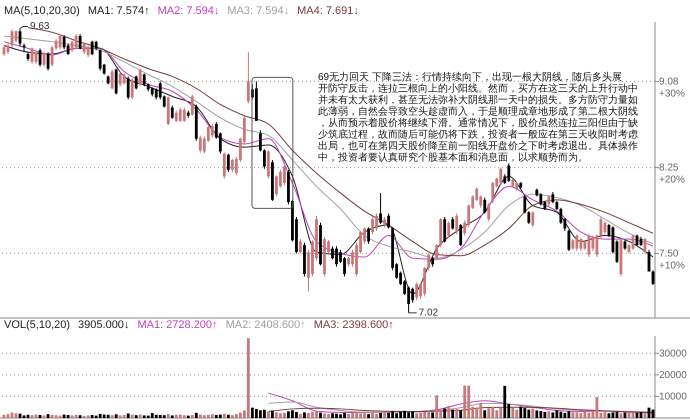  I want to click on line-series, so click(461, 408).